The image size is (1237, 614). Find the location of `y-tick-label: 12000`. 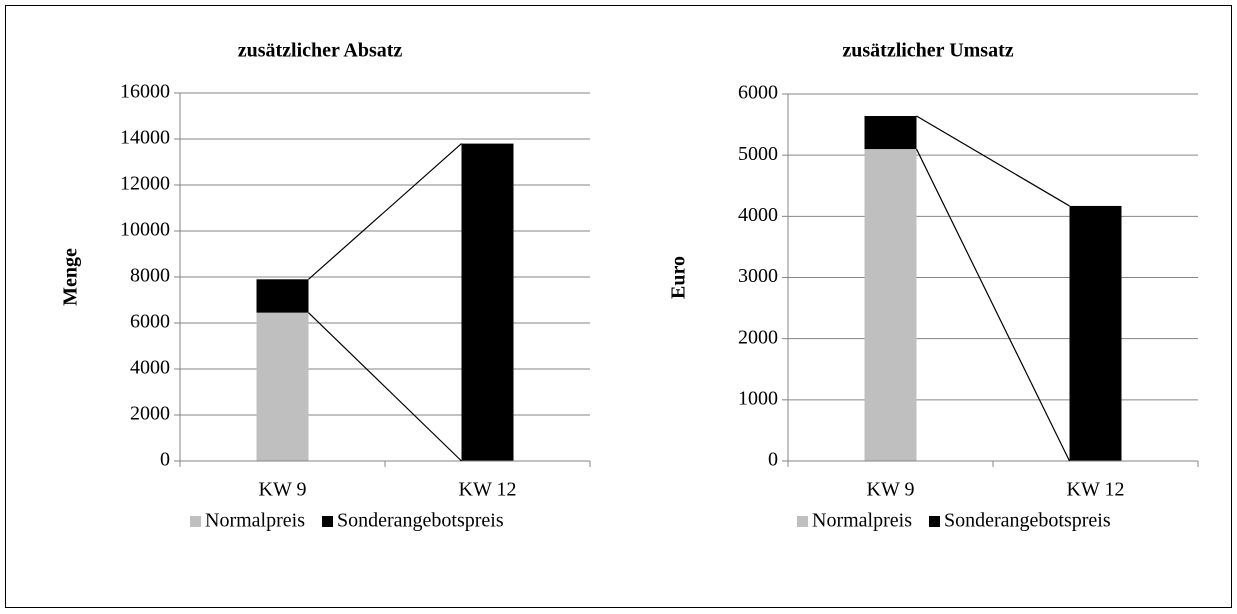

y-tick-label: 12000 is located at coordinates (145, 184).